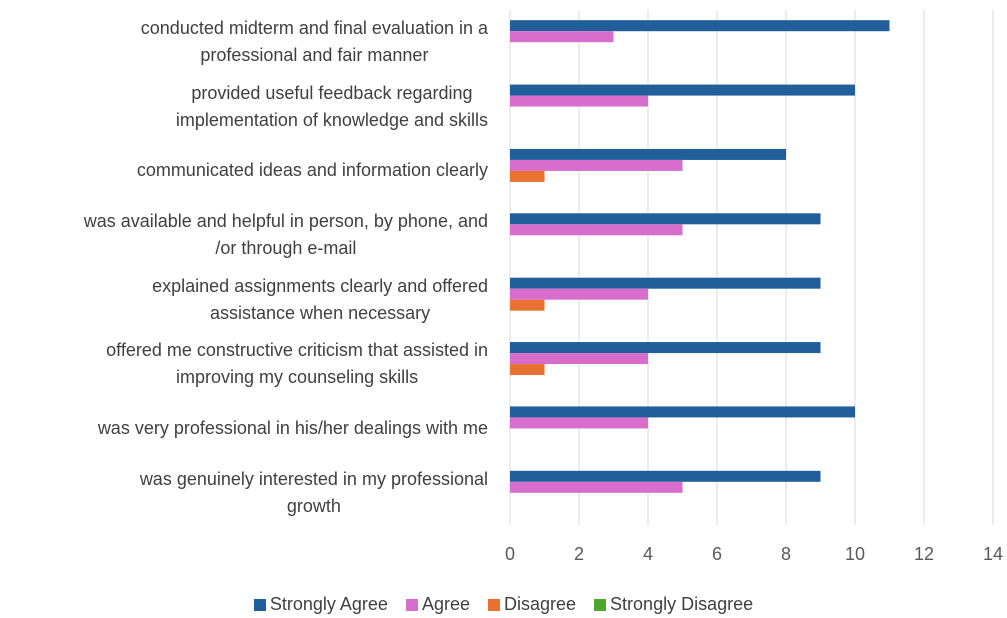 This screenshot has width=1007, height=618. I want to click on legend-item: Strongly Agree, so click(320, 604).